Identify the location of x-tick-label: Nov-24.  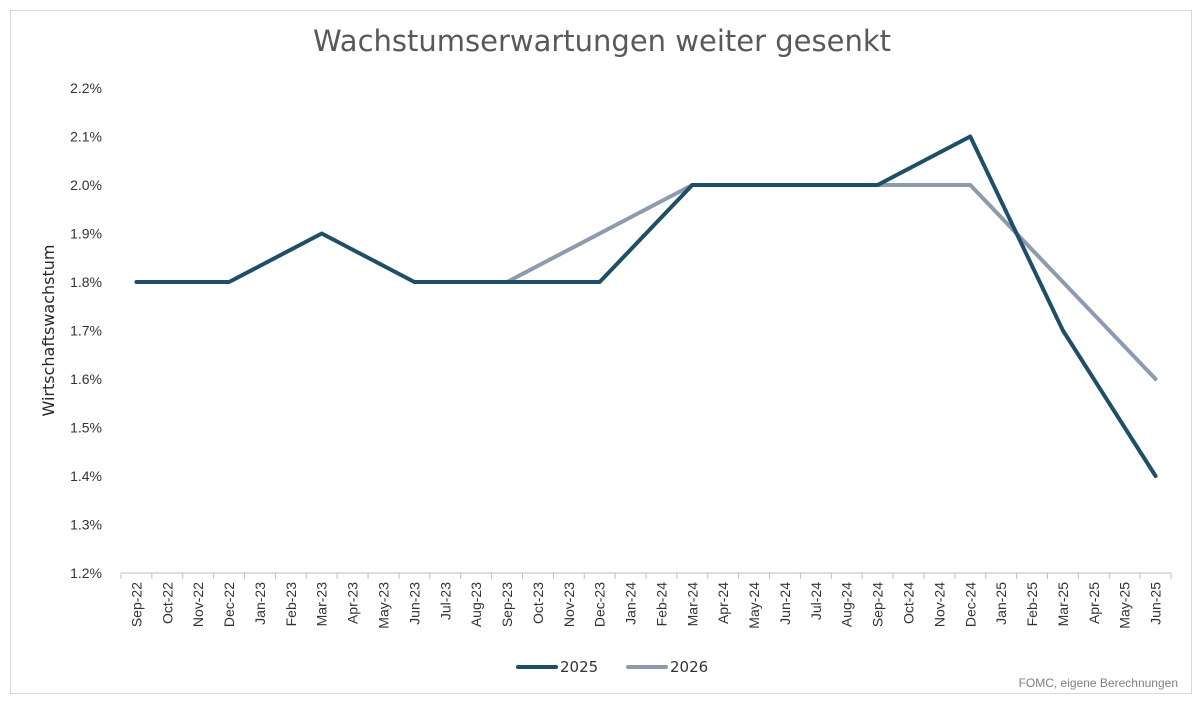
(939, 604).